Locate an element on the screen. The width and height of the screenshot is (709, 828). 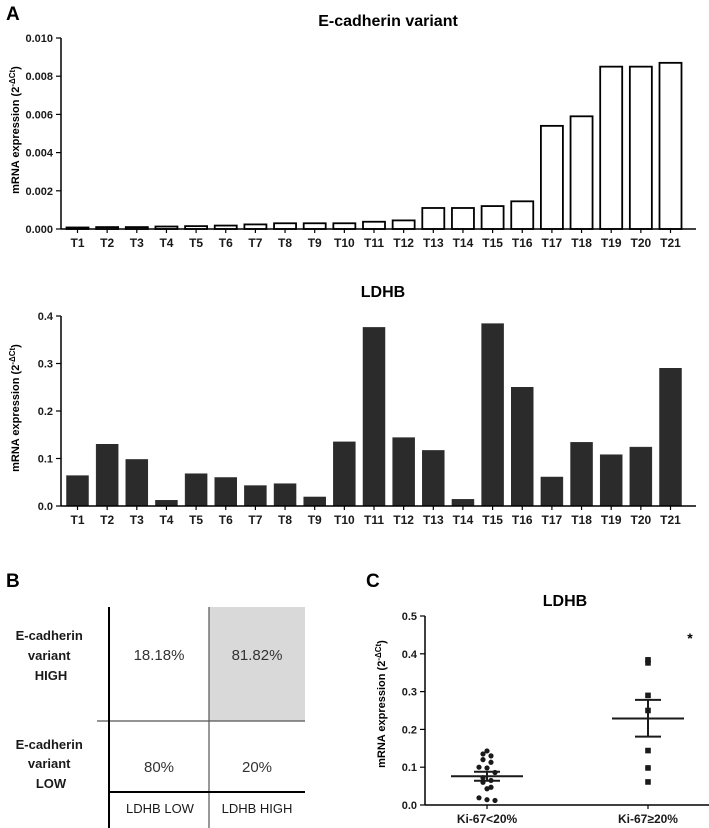
cell-low-ldhb-high: 20% is located at coordinates (257, 767).